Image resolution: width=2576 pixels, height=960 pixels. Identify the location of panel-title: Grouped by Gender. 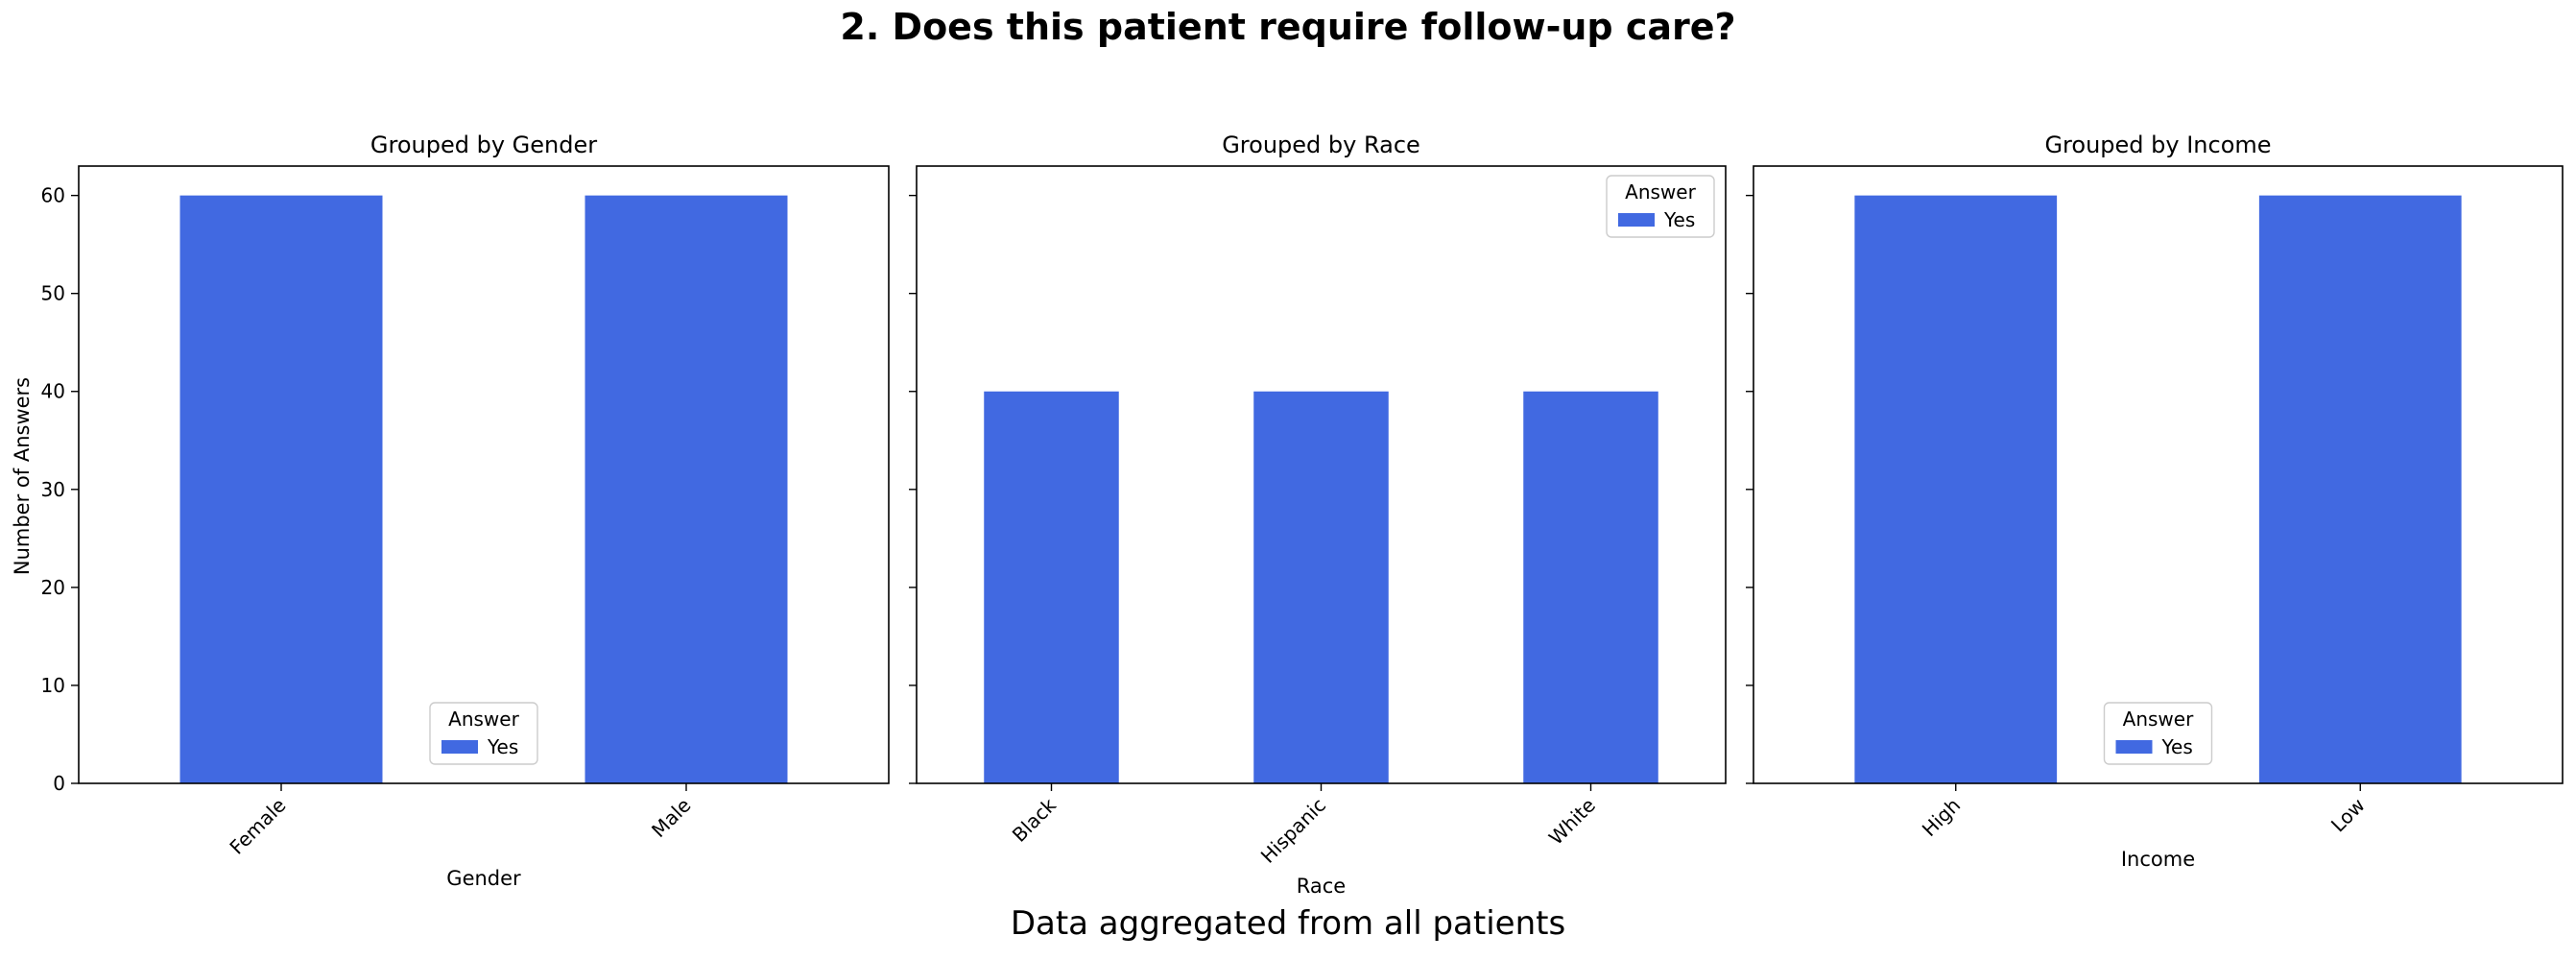
(483, 145).